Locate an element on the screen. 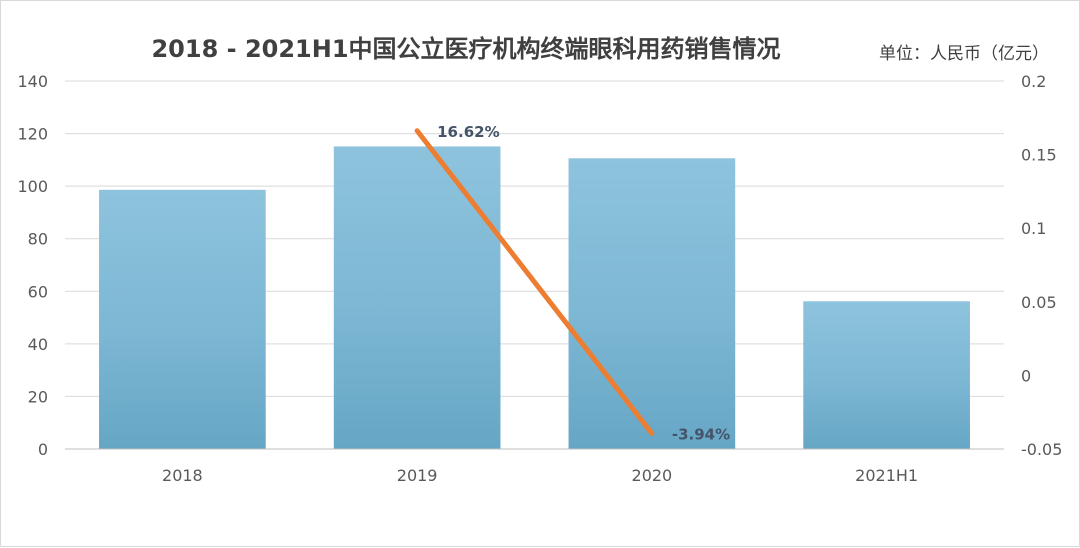  right-axis-tick-label: -0.05 is located at coordinates (1041, 449).